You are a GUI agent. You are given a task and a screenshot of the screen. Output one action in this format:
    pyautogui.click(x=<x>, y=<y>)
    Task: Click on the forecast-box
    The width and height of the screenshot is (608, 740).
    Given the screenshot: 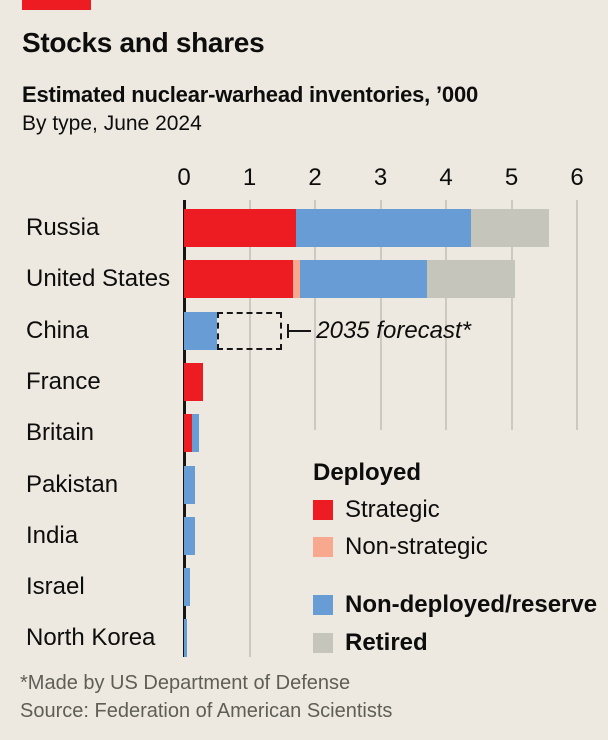 What is the action you would take?
    pyautogui.click(x=249, y=330)
    